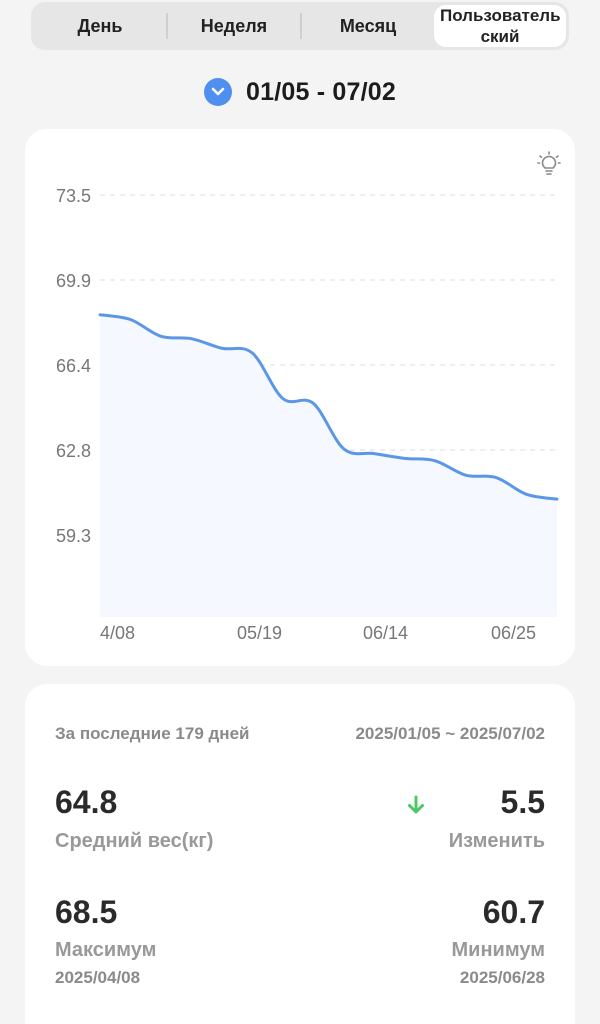  I want to click on min-date: 2025/06/28, so click(502, 977).